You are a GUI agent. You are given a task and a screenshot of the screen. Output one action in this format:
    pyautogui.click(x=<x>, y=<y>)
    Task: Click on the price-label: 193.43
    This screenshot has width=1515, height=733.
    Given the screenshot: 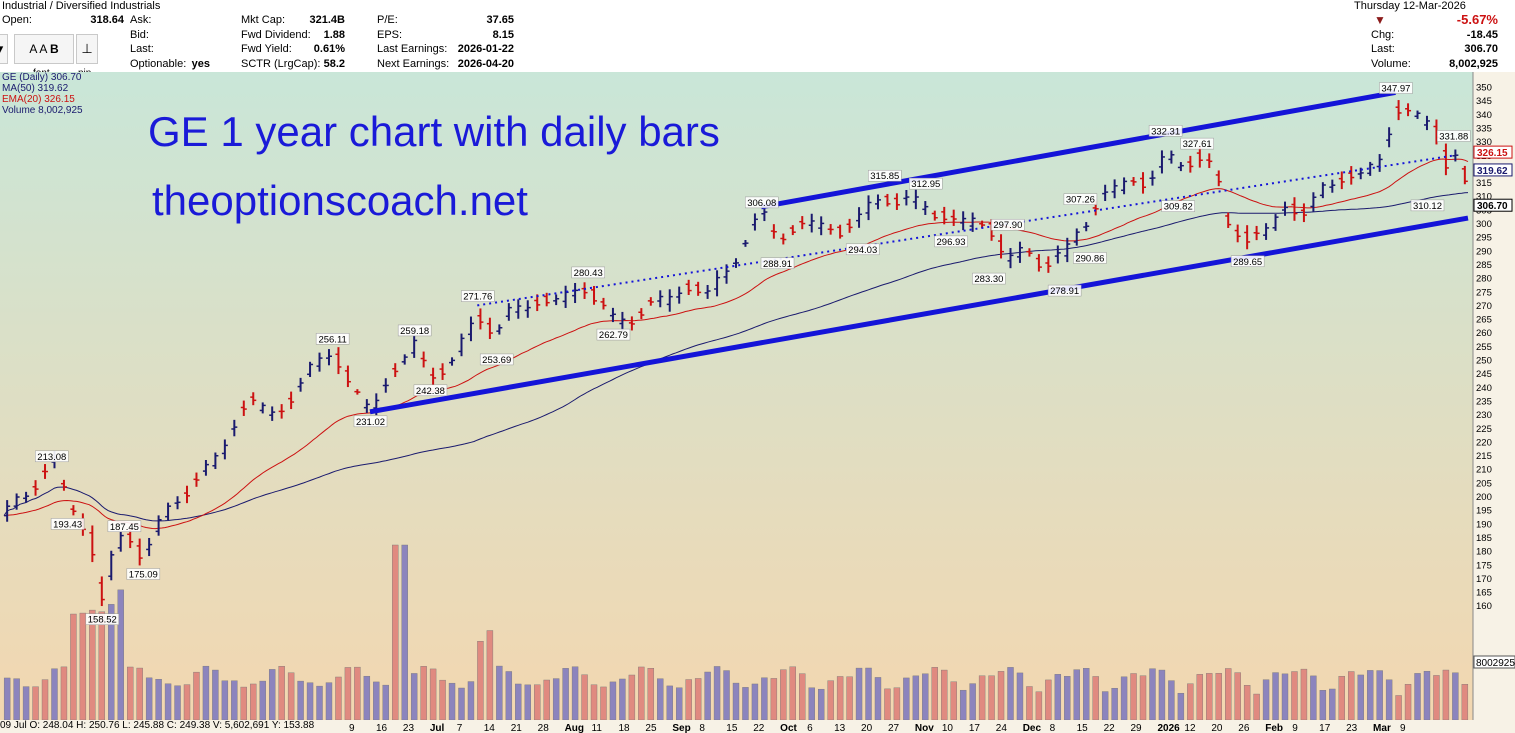 What is the action you would take?
    pyautogui.click(x=67, y=524)
    